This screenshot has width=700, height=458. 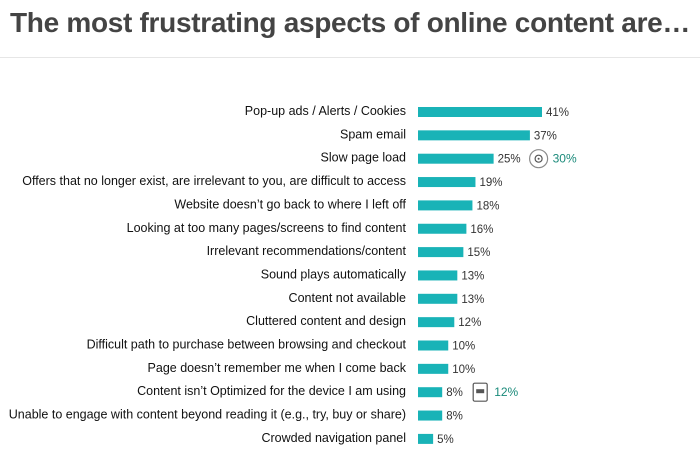 What do you see at coordinates (509, 160) in the screenshot?
I see `value-label: 25%` at bounding box center [509, 160].